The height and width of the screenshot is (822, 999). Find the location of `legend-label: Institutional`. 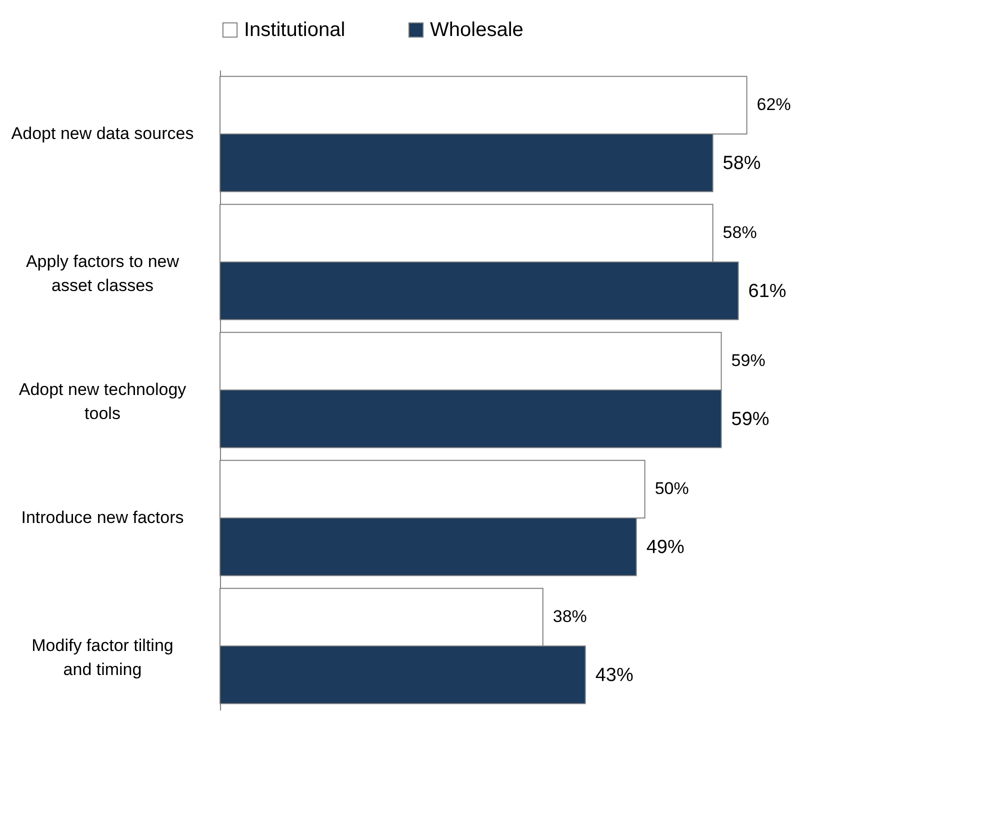

legend-label: Institutional is located at coordinates (295, 30).